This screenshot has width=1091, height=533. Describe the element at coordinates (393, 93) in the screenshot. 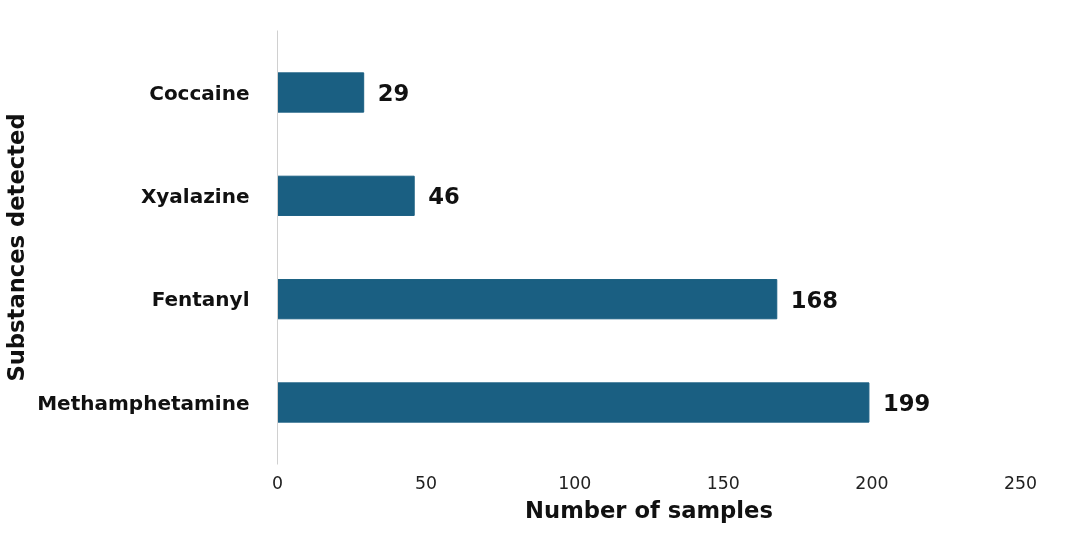

I see `data-label: 29` at that location.